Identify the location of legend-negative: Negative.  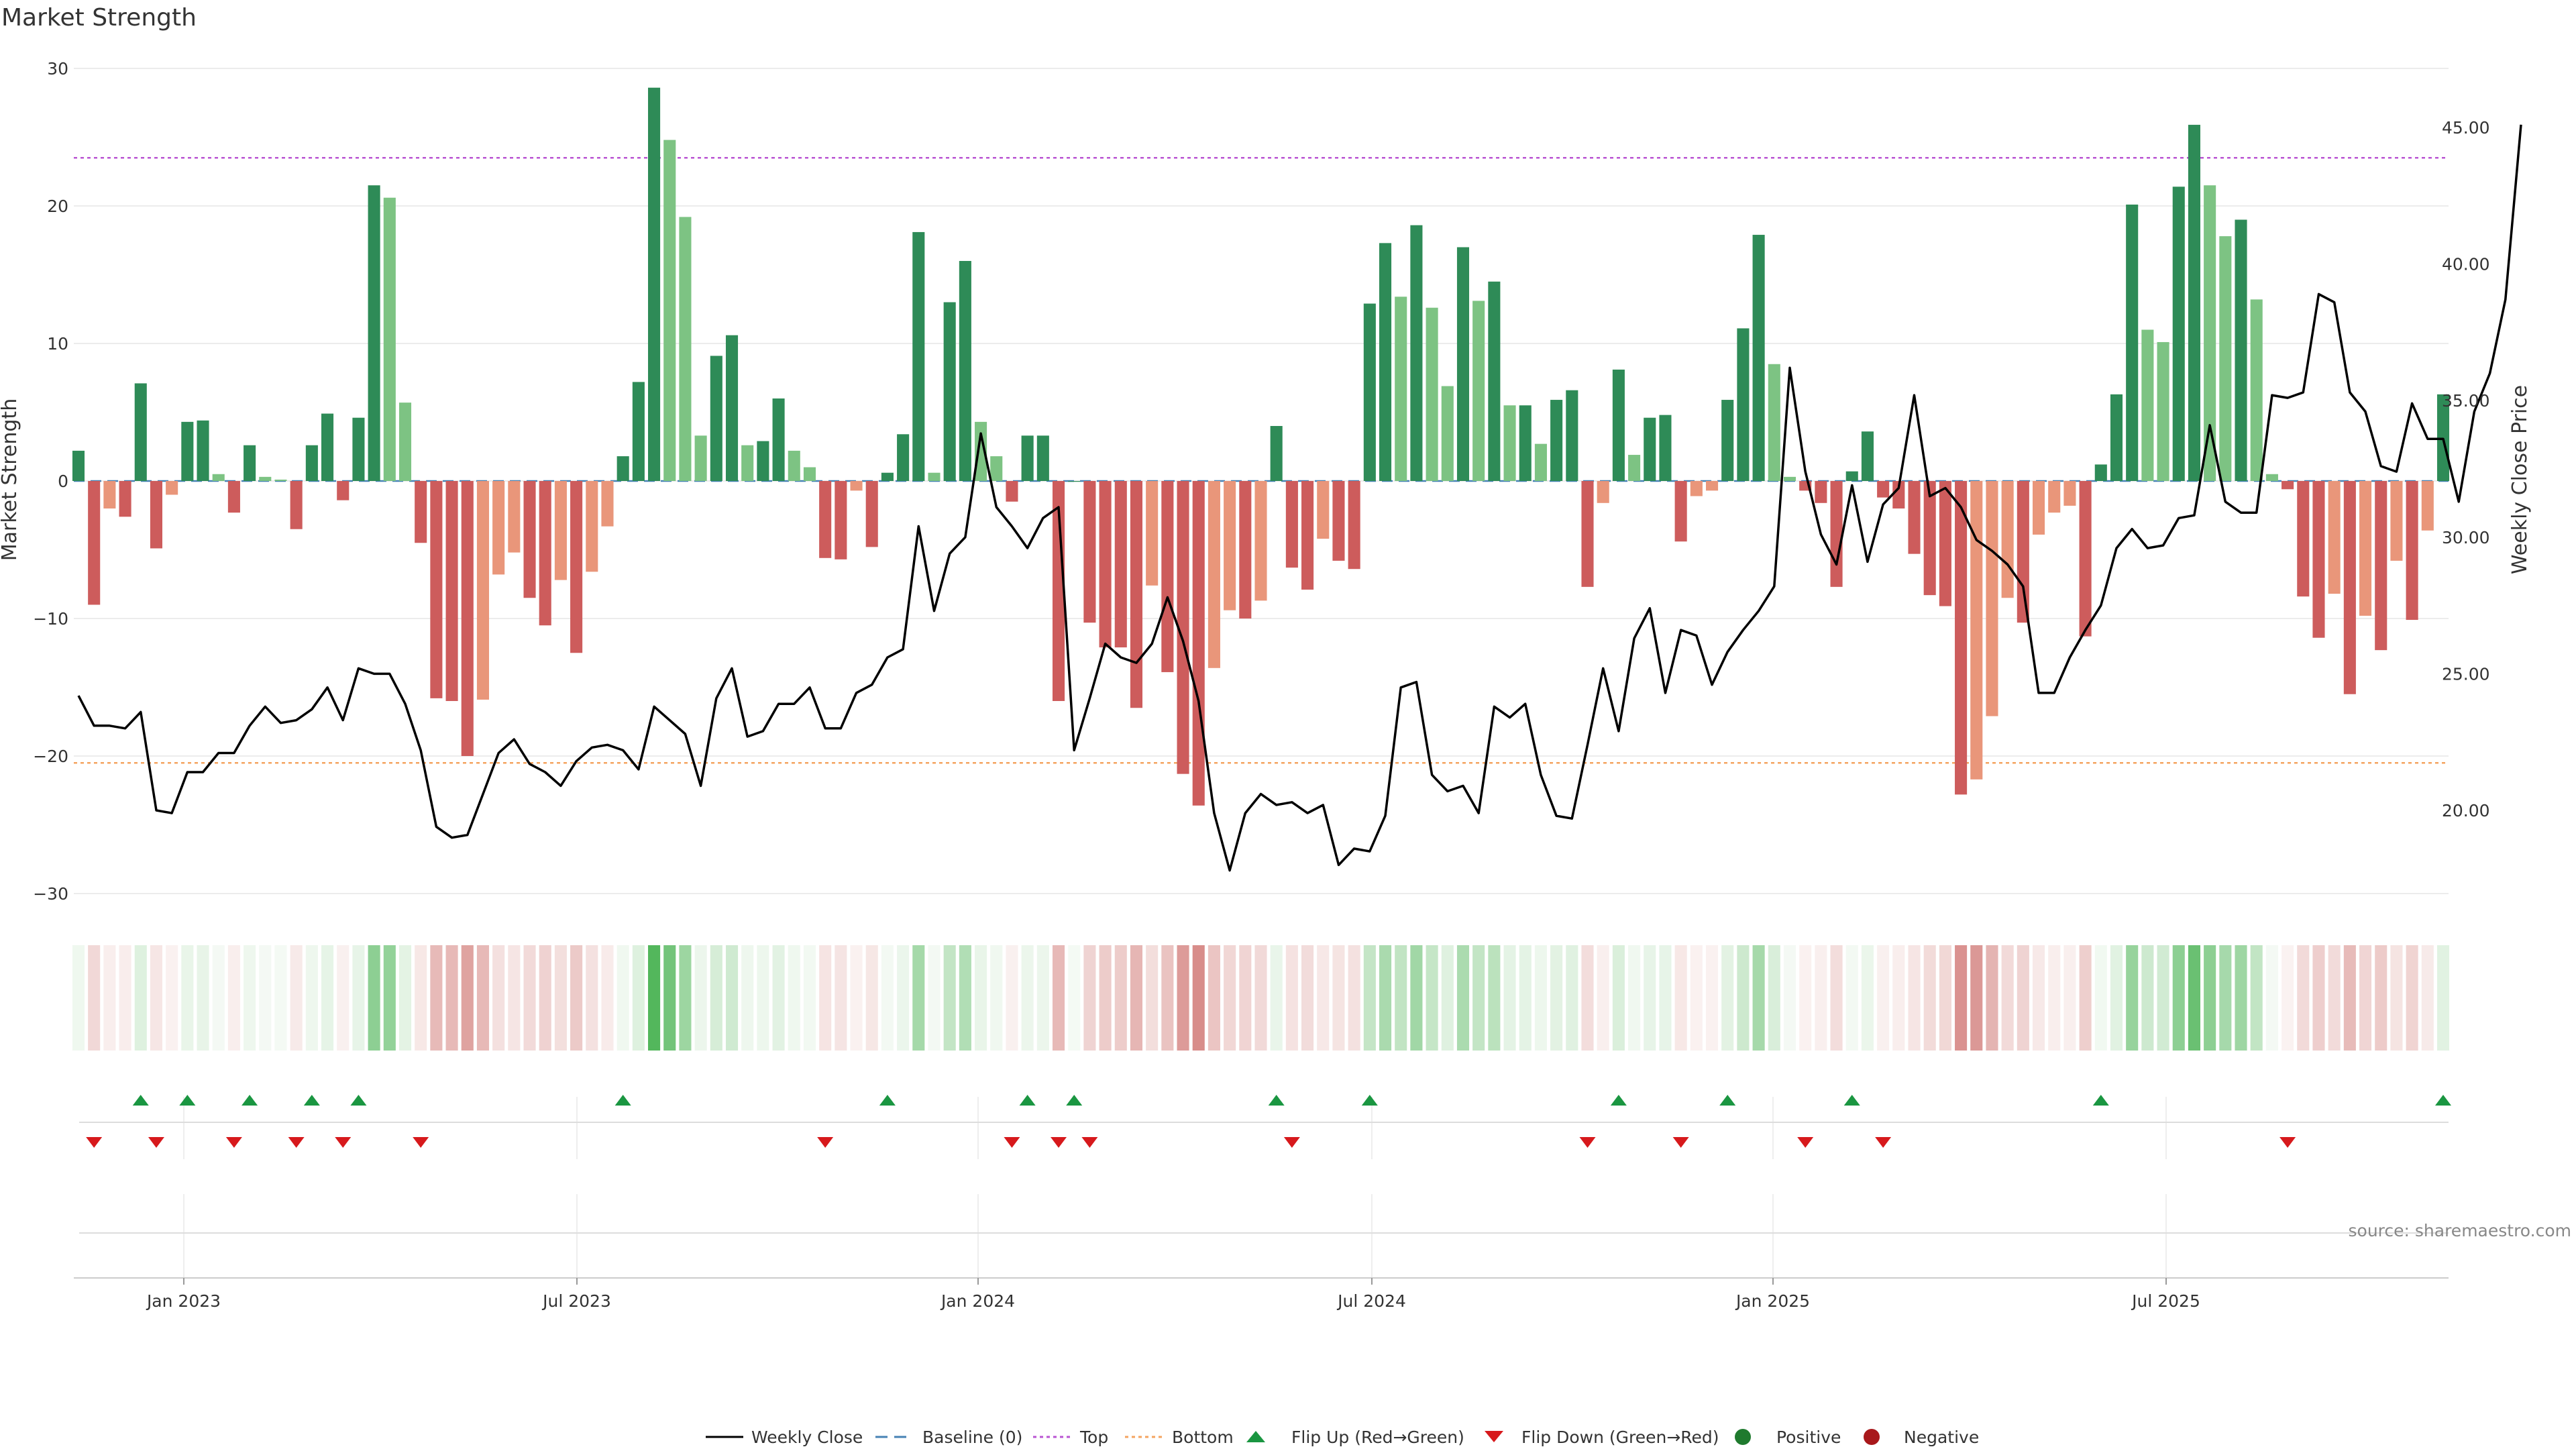
(1941, 1437).